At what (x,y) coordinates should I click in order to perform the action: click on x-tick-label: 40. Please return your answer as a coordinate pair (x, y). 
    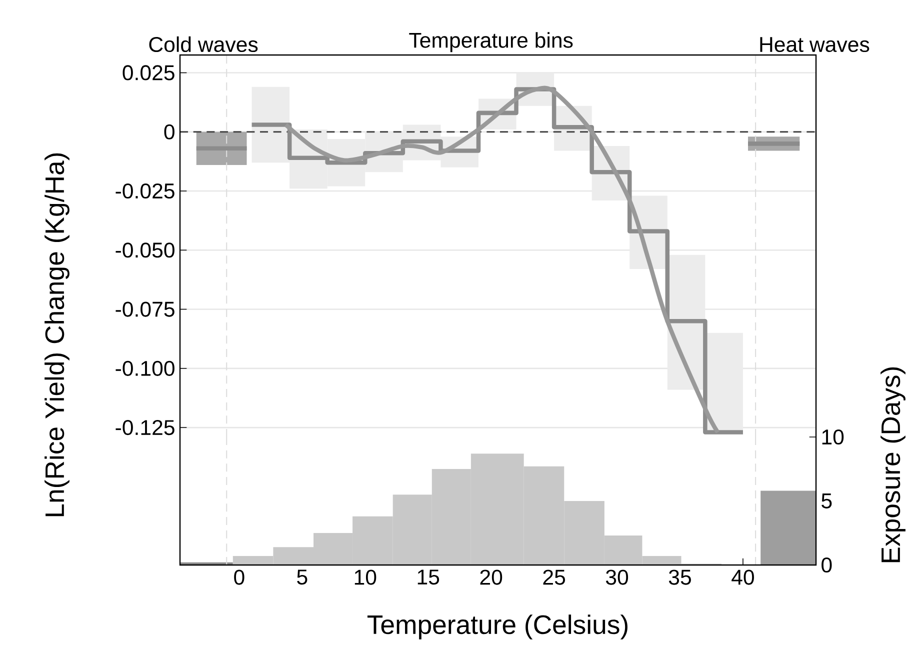
    Looking at the image, I should click on (743, 577).